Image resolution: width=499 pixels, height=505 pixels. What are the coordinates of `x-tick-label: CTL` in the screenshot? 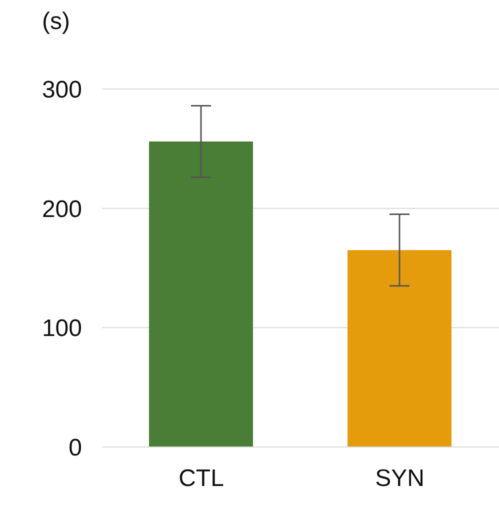 It's located at (201, 478).